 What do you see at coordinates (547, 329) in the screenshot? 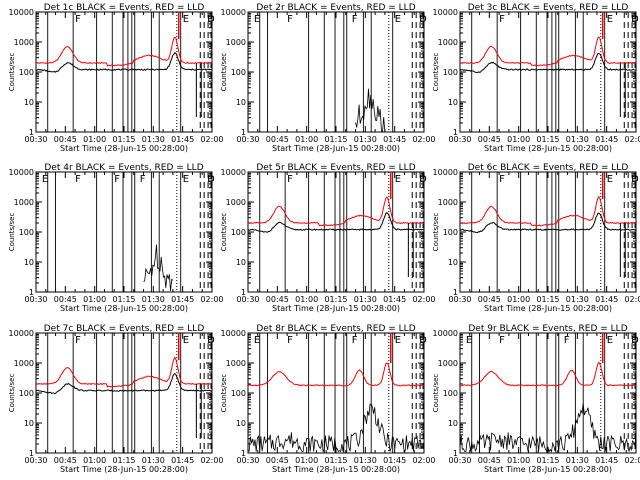
I see `panel-title: Det 9r BLACK = Events, RED = LLD` at bounding box center [547, 329].